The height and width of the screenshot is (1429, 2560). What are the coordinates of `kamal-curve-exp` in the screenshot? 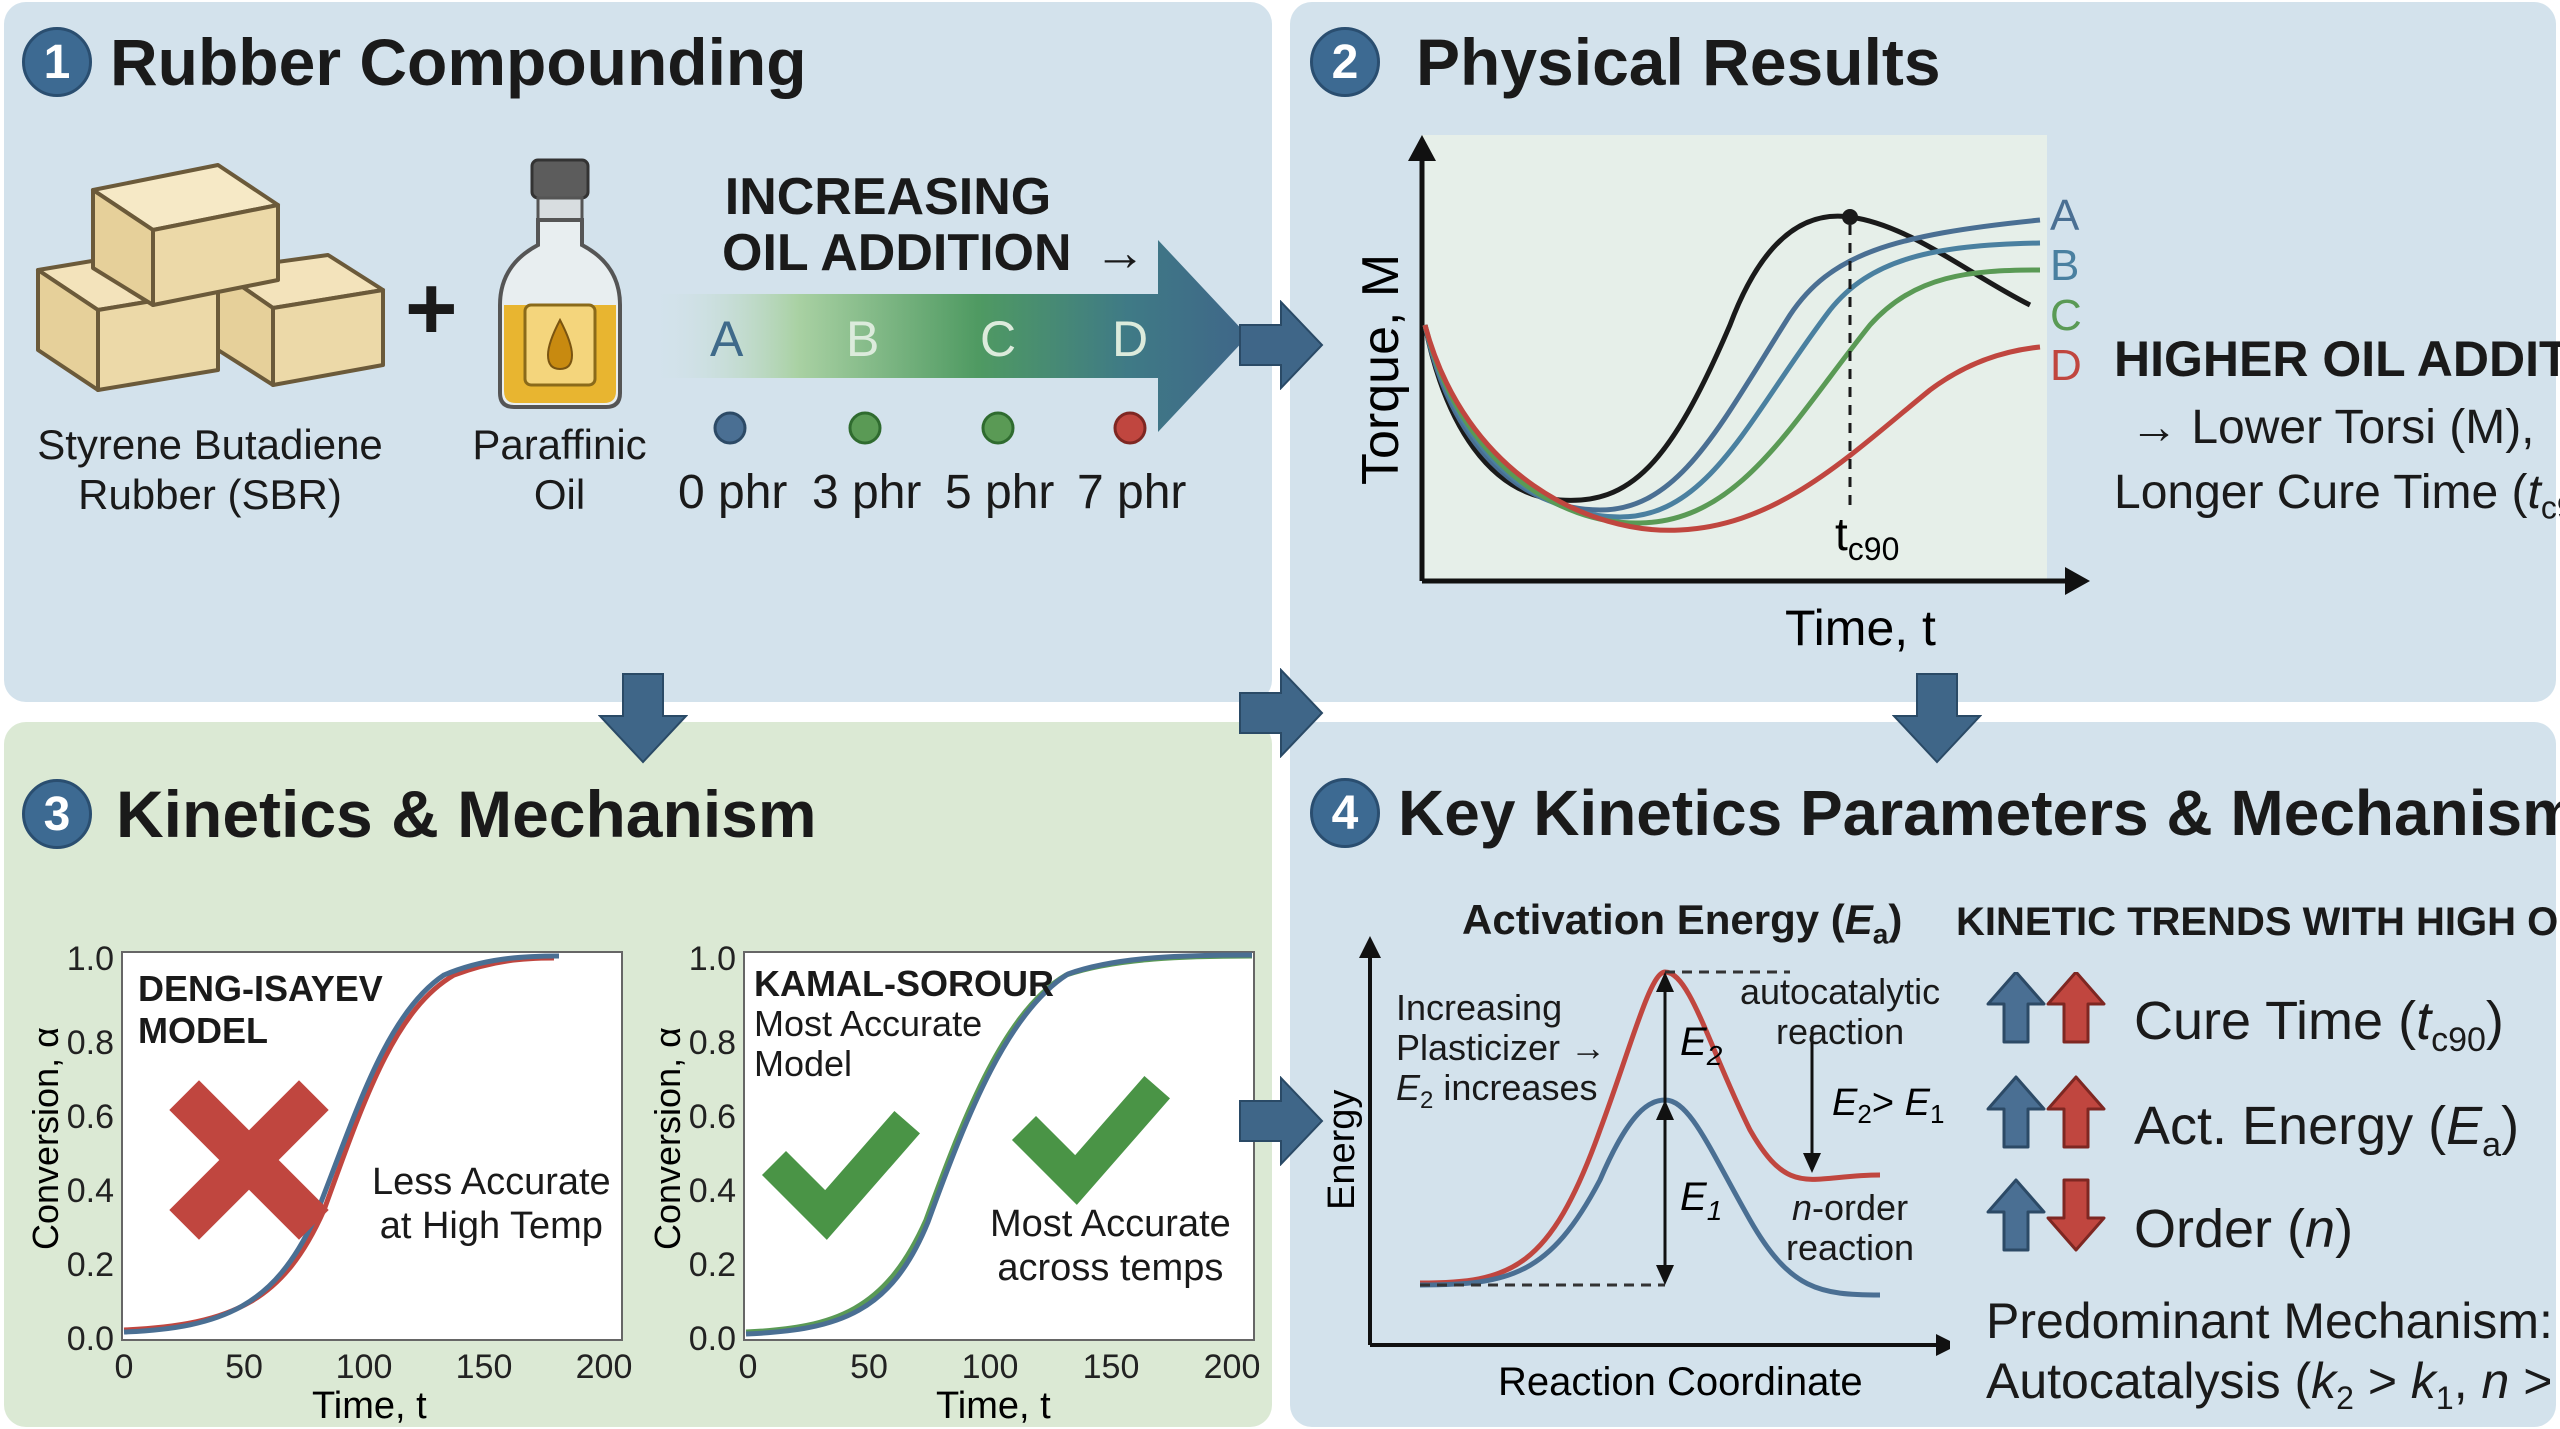 It's located at (999, 1144).